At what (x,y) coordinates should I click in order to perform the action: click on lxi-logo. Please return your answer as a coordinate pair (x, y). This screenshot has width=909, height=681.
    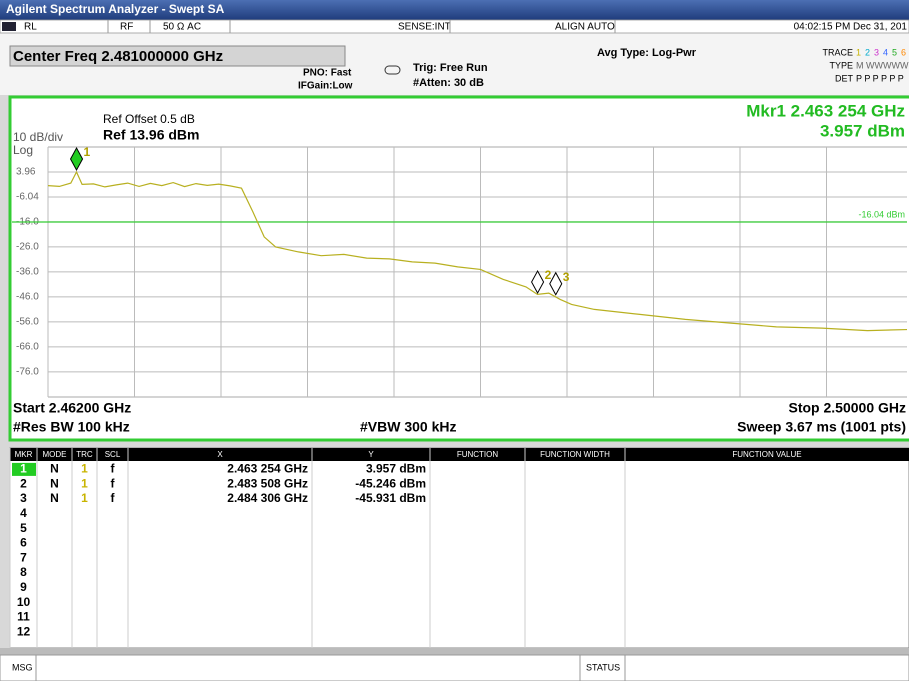
    Looking at the image, I should click on (9, 26).